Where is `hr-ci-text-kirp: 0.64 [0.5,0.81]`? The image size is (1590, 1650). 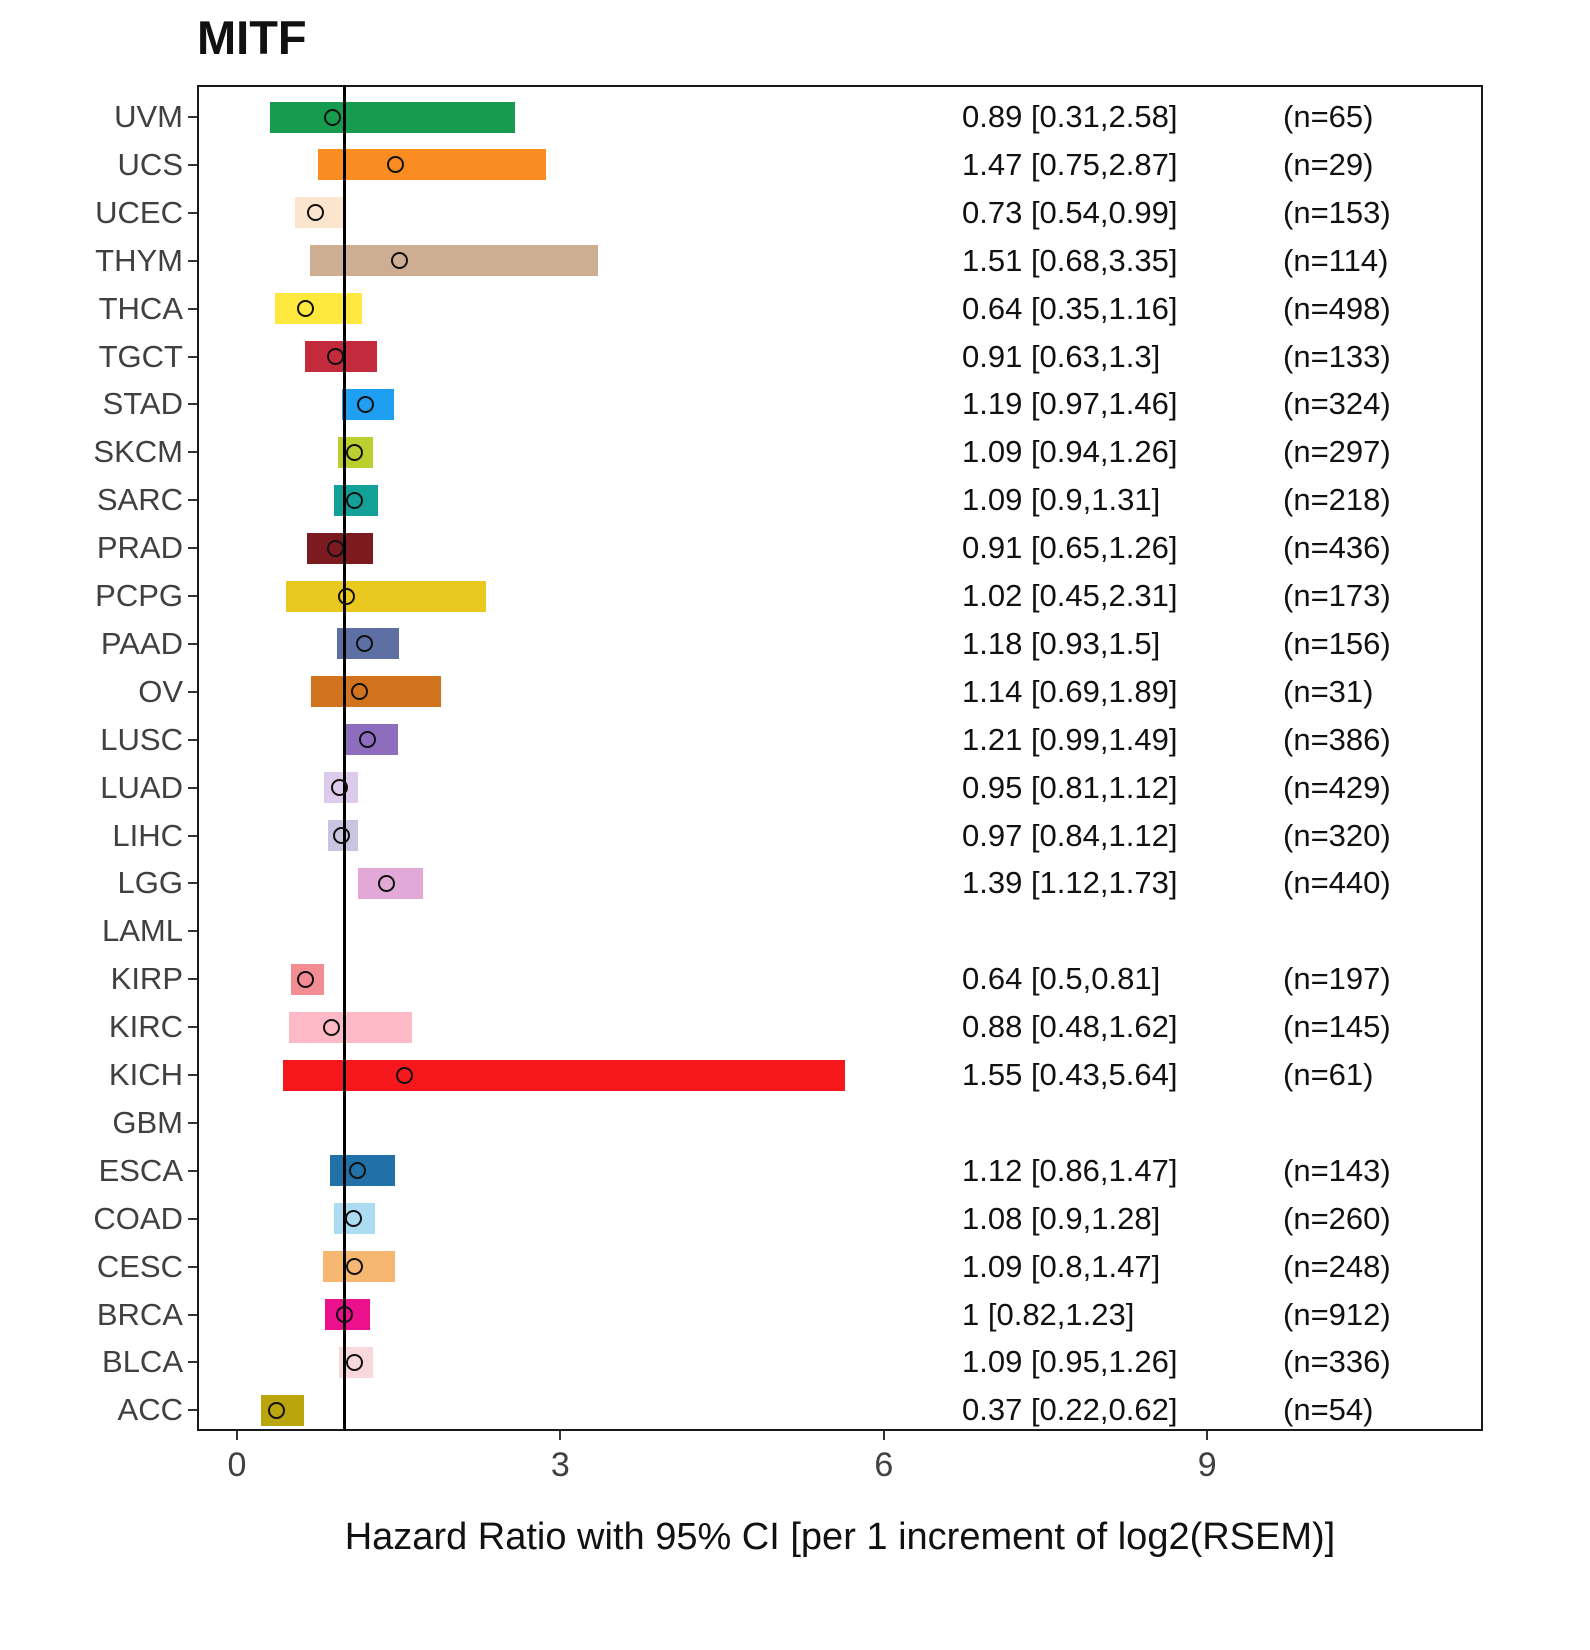
hr-ci-text-kirp: 0.64 [0.5,0.81] is located at coordinates (1061, 979).